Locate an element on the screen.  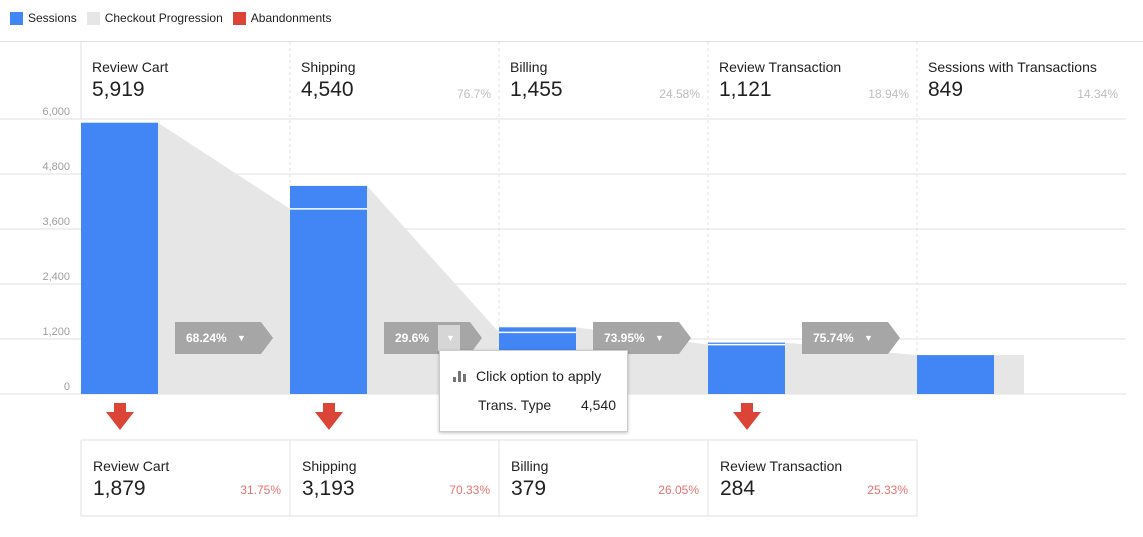
abandonment-review-cart: Review Cart 1,879 31.75% is located at coordinates (187, 479).